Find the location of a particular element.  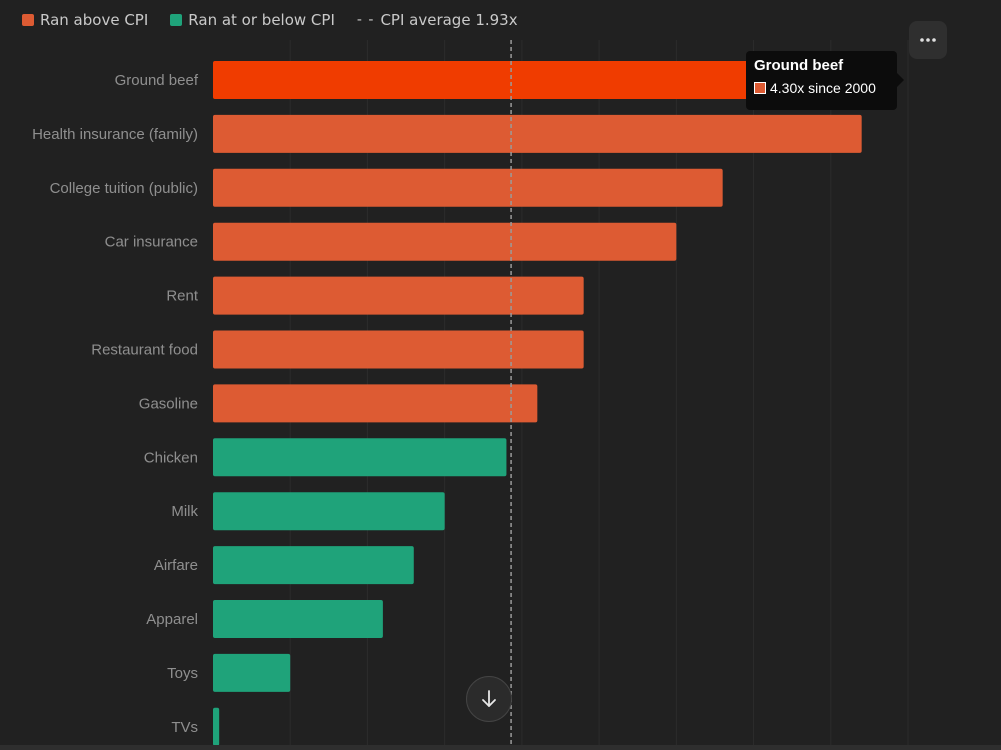

category-label: Ground beef is located at coordinates (157, 80).